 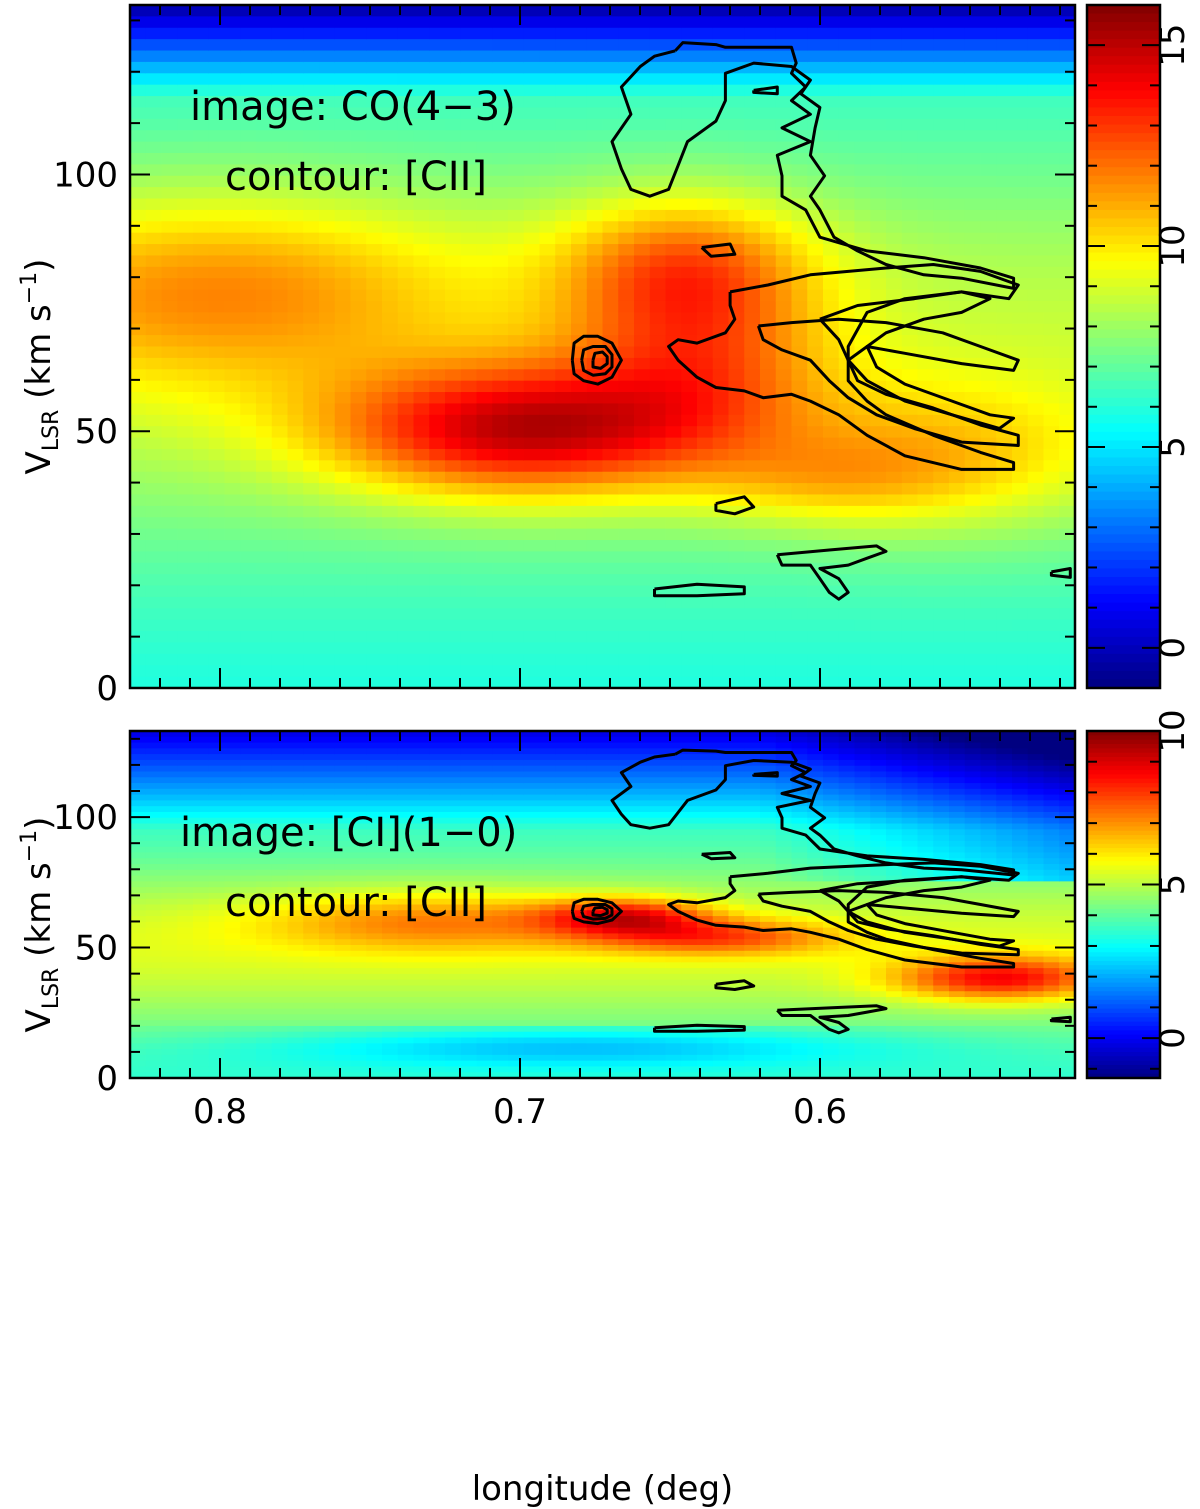 What do you see at coordinates (1123, 61) in the screenshot?
I see `colorbar-segment` at bounding box center [1123, 61].